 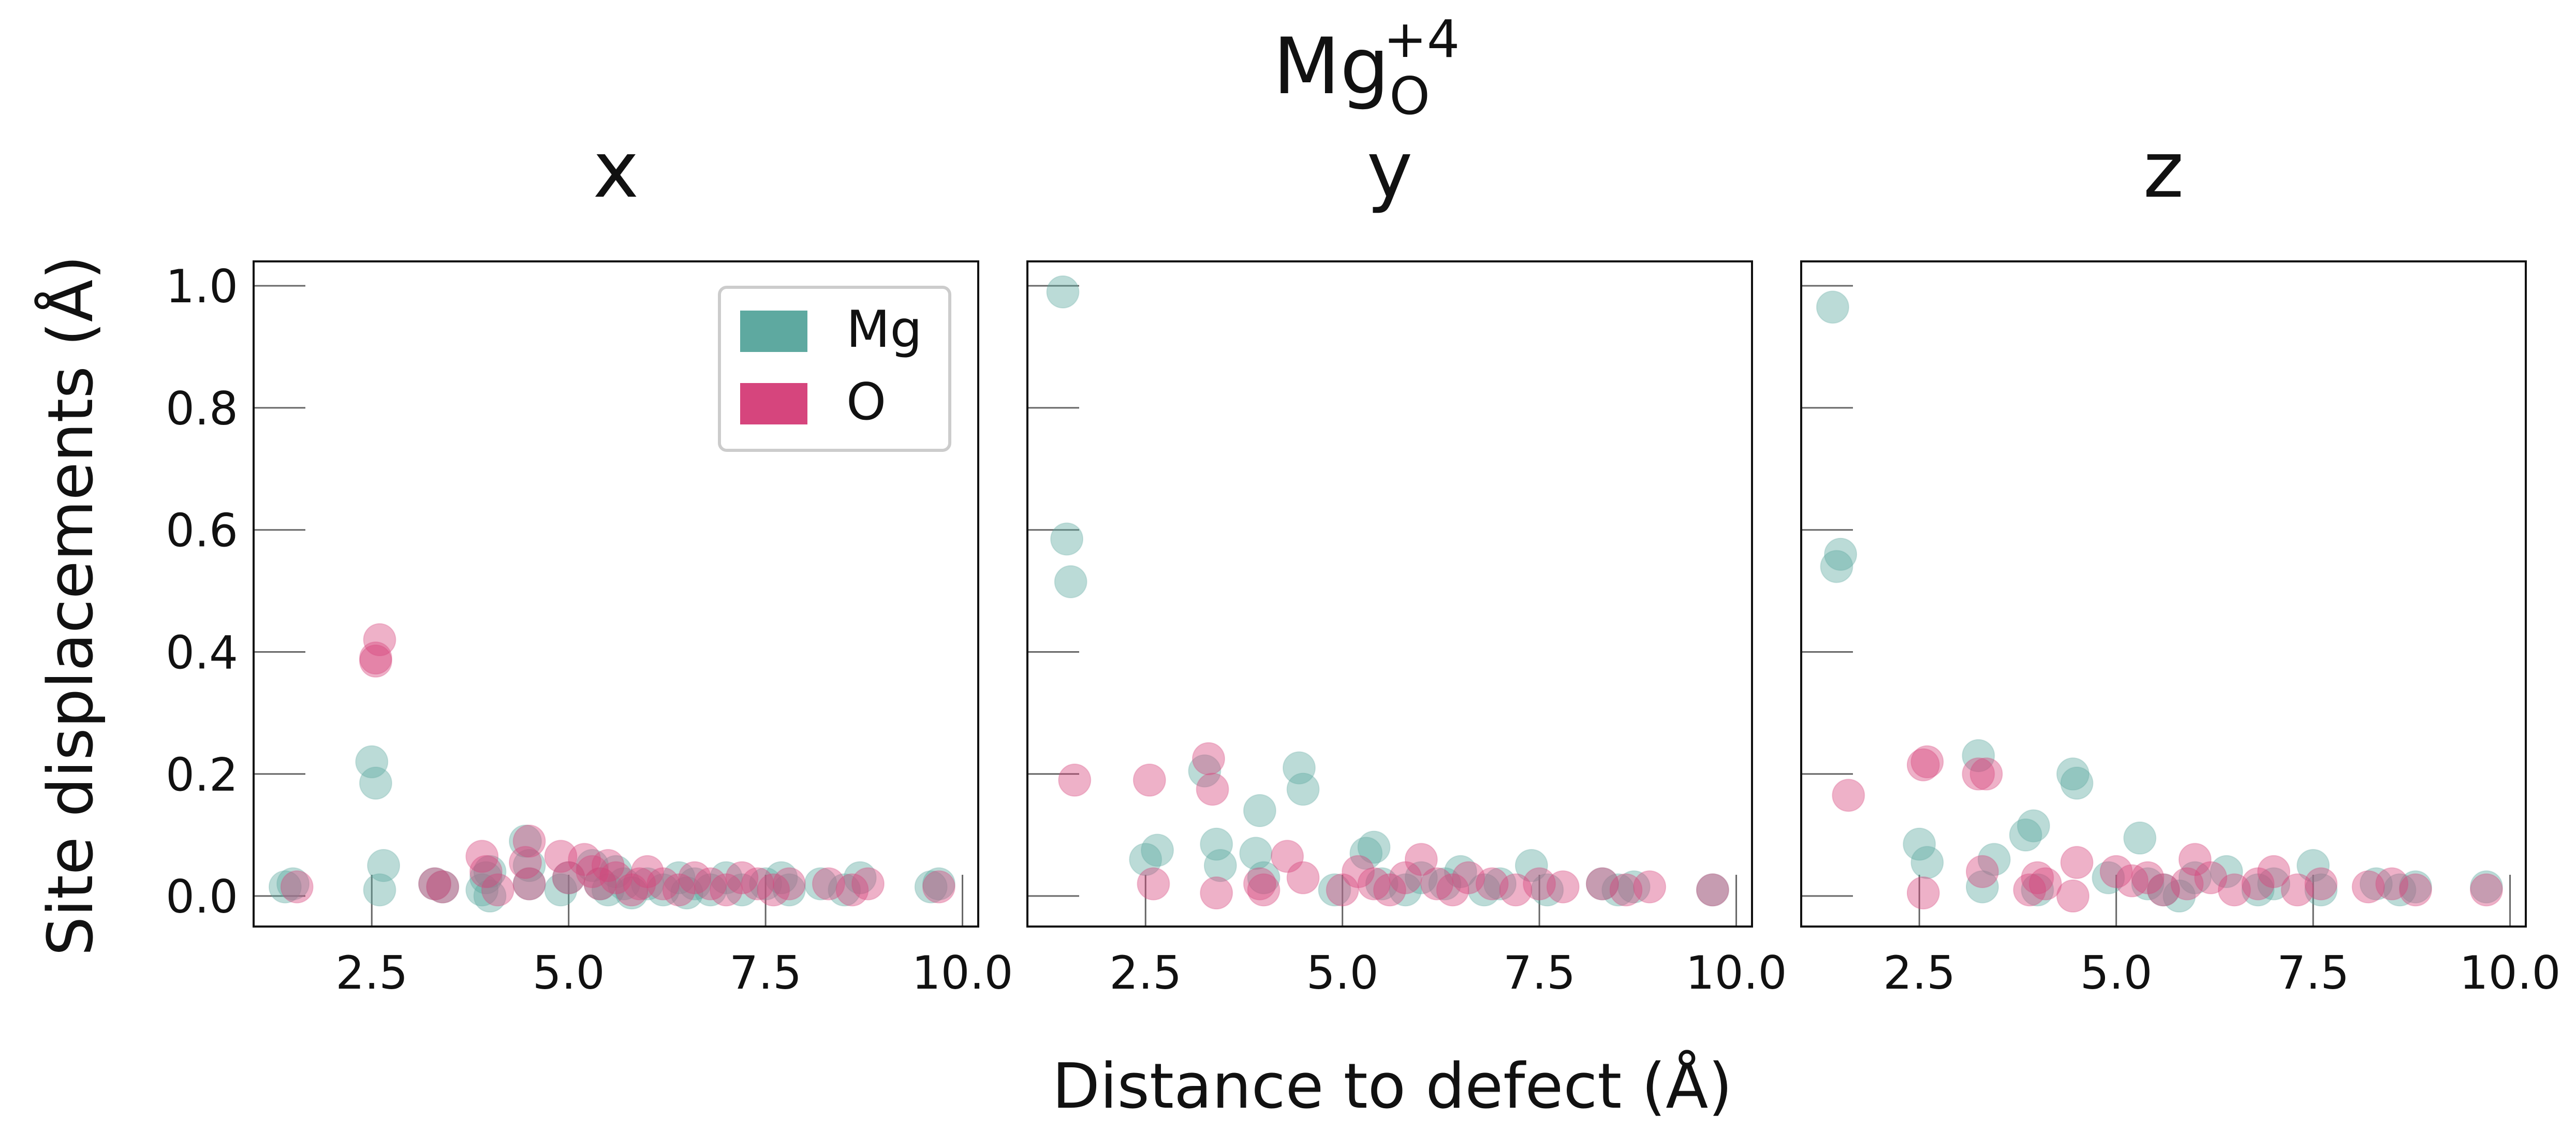 What do you see at coordinates (835, 369) in the screenshot?
I see `legend: Mg O` at bounding box center [835, 369].